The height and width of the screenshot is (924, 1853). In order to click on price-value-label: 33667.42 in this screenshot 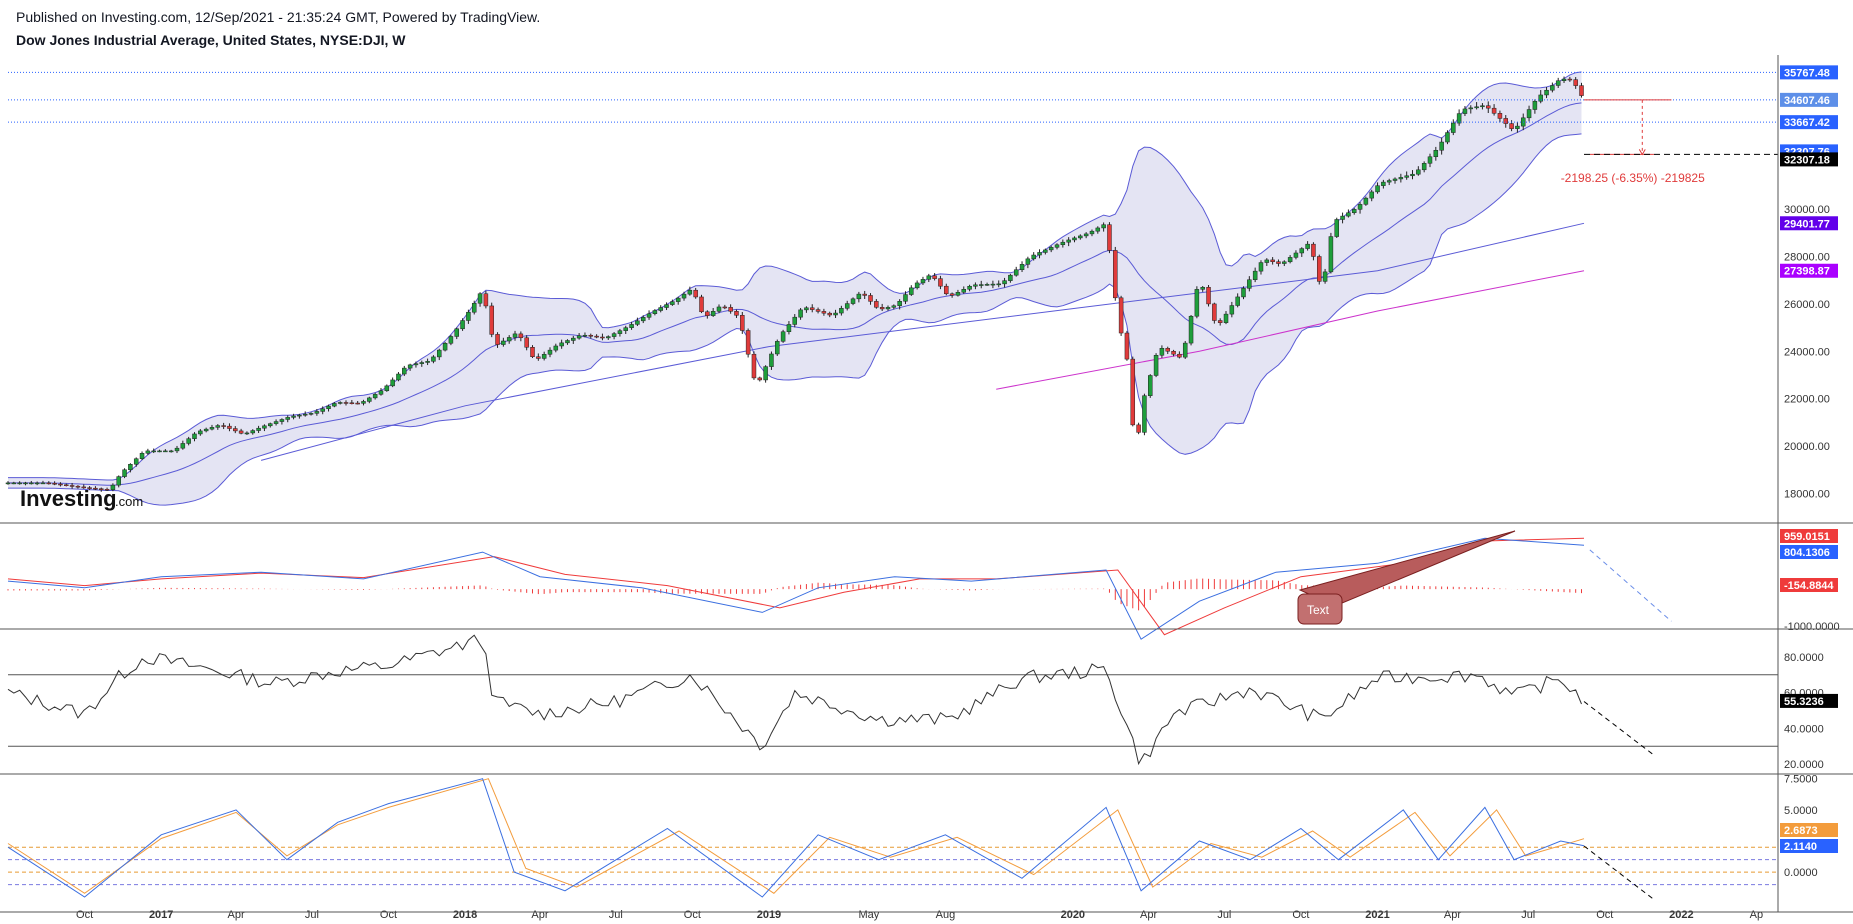, I will do `click(1807, 123)`.